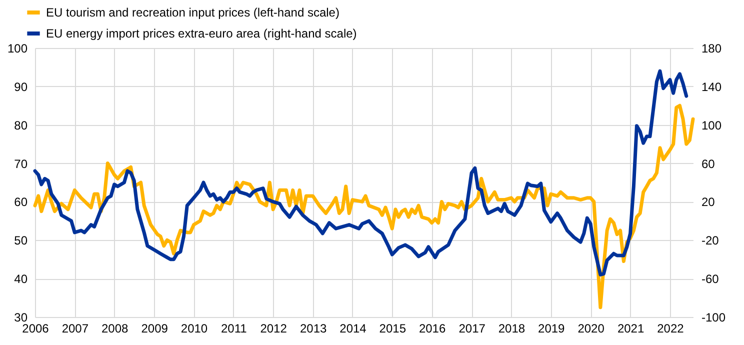  I want to click on y-tick-label: 100, so click(17, 49).